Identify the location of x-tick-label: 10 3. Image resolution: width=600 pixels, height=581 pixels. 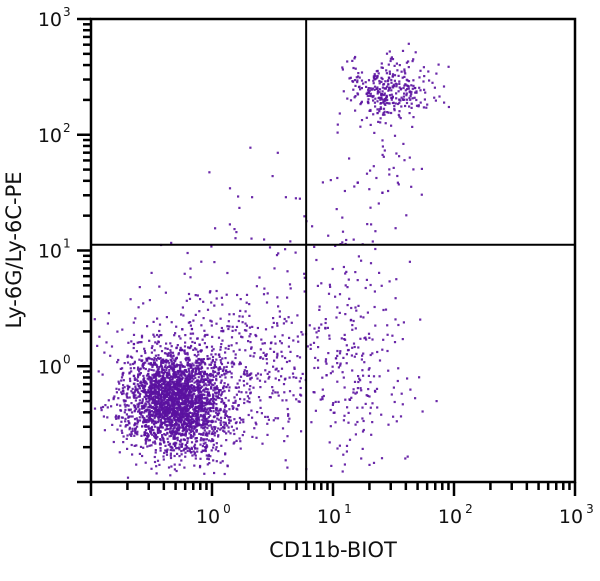
(576, 515).